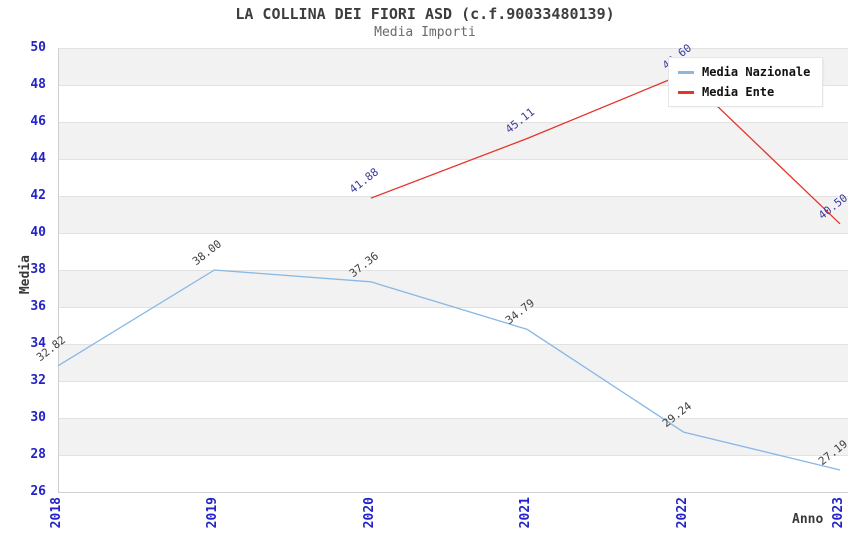 This screenshot has width=850, height=550. I want to click on x-tick-label: 2020, so click(369, 513).